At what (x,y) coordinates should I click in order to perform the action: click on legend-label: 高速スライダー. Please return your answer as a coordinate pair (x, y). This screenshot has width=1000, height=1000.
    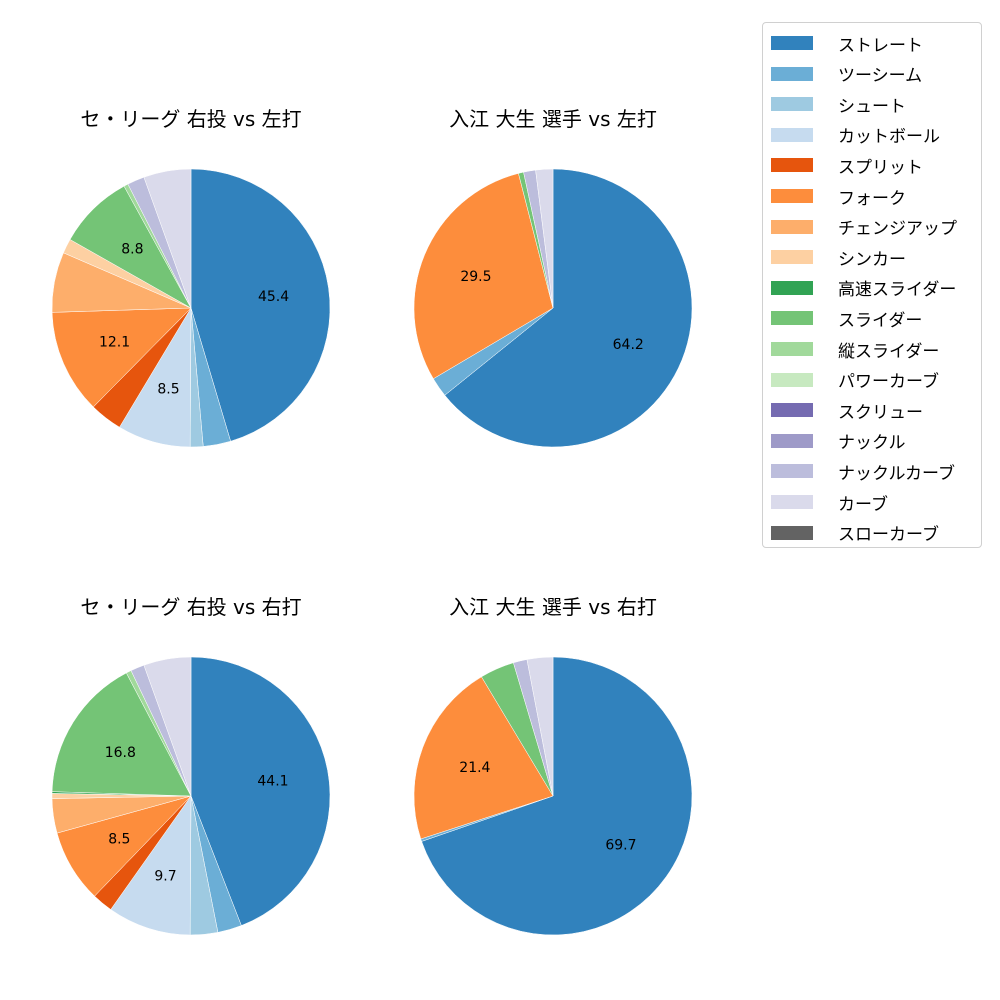
    Looking at the image, I should click on (897, 290).